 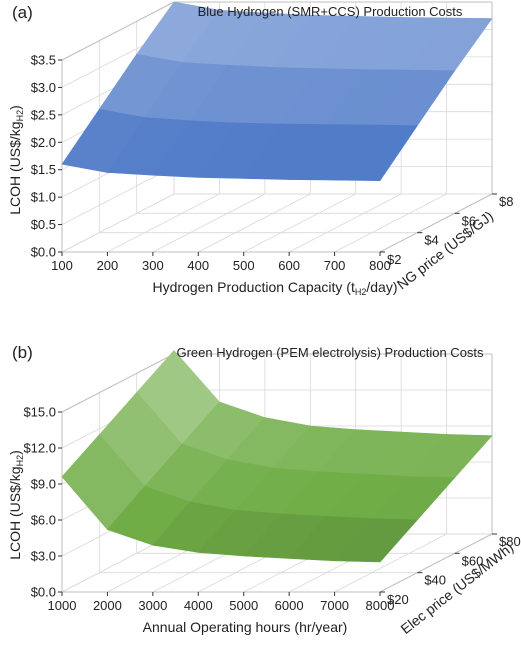 What do you see at coordinates (289, 265) in the screenshot?
I see `x-tick-label: 600` at bounding box center [289, 265].